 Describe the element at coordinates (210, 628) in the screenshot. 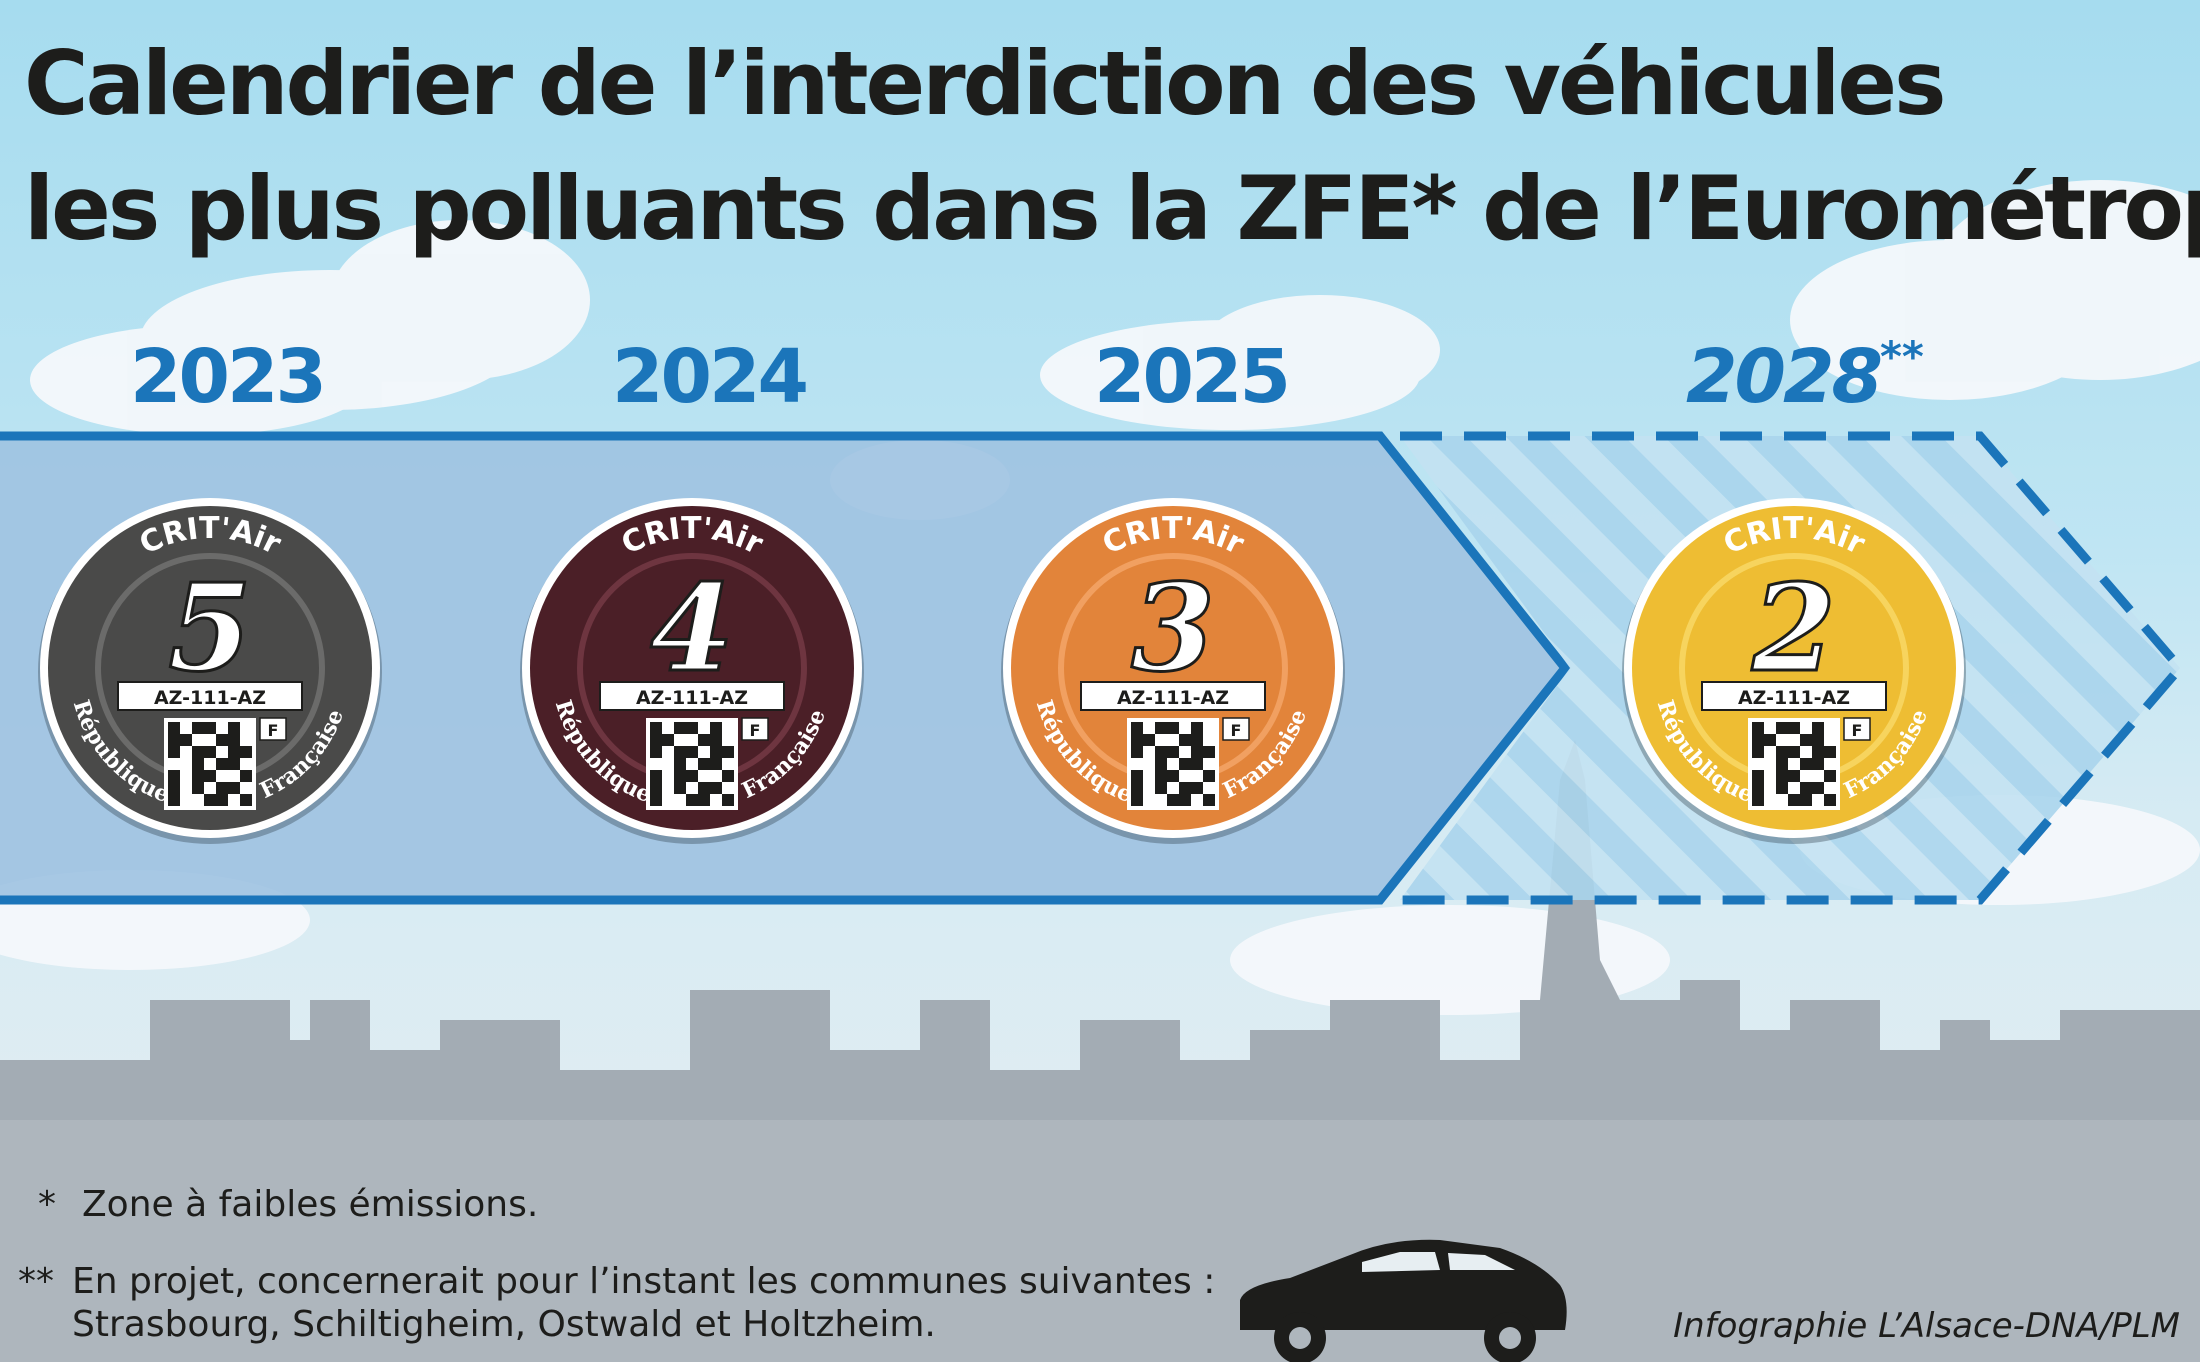

I see `critair-class-number: 5` at that location.